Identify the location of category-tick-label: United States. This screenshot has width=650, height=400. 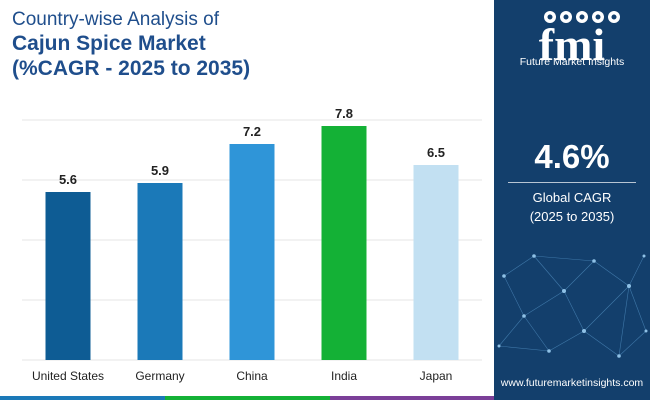
(68, 376).